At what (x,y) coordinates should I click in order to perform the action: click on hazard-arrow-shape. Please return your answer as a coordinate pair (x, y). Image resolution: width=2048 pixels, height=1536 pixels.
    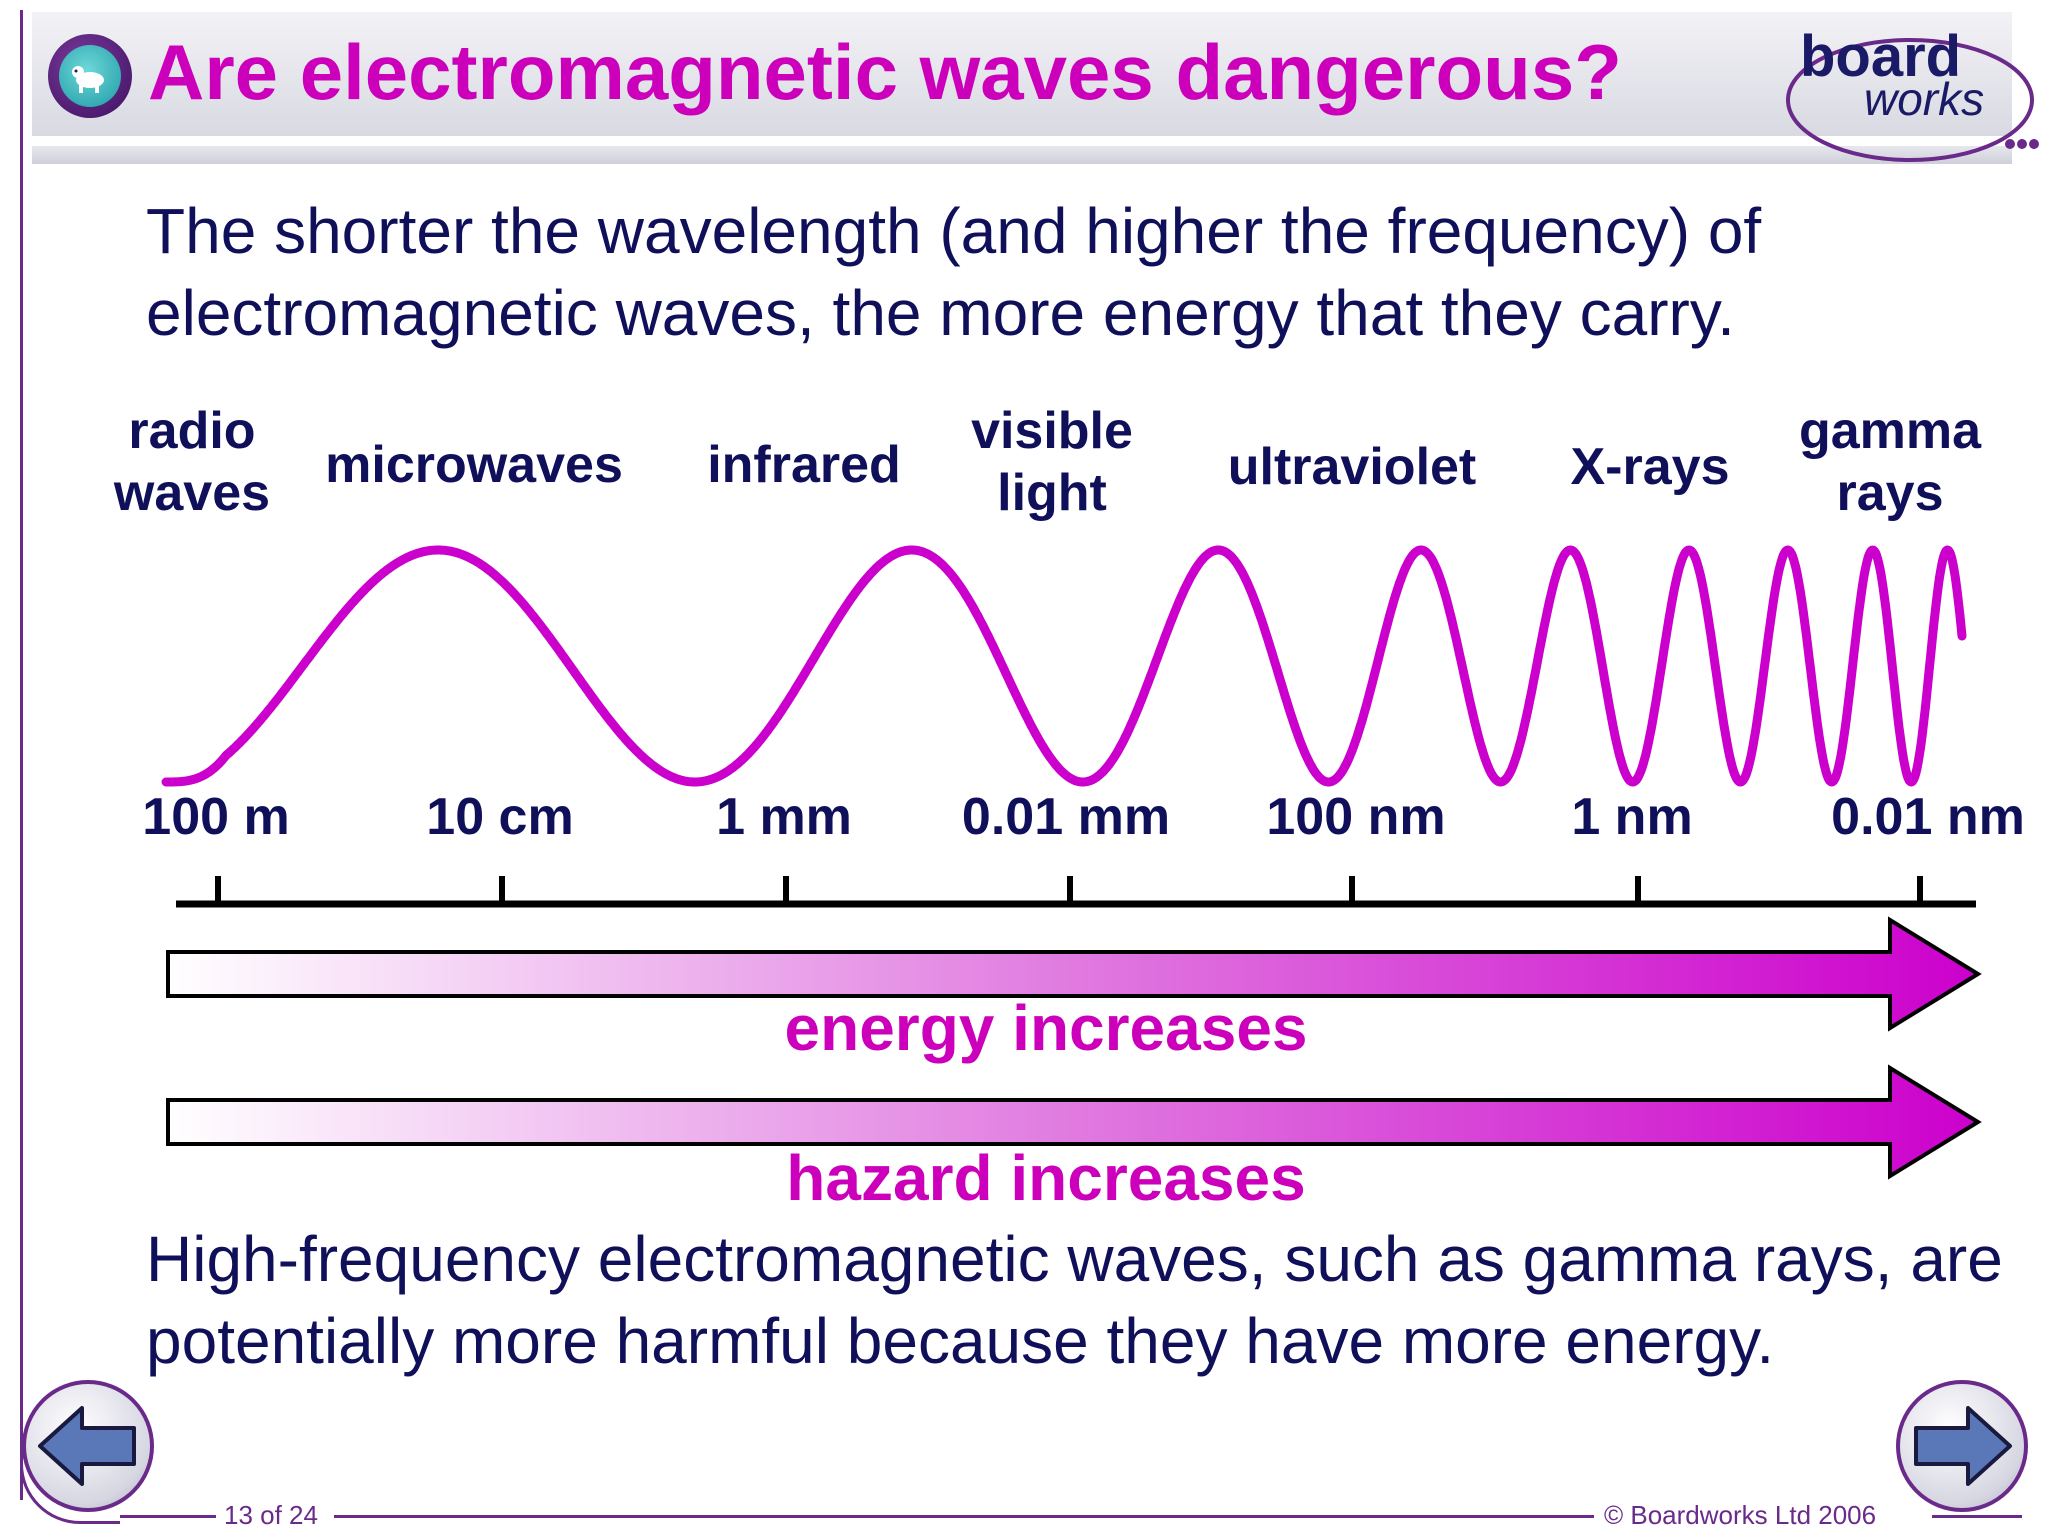
    Looking at the image, I should click on (1074, 1122).